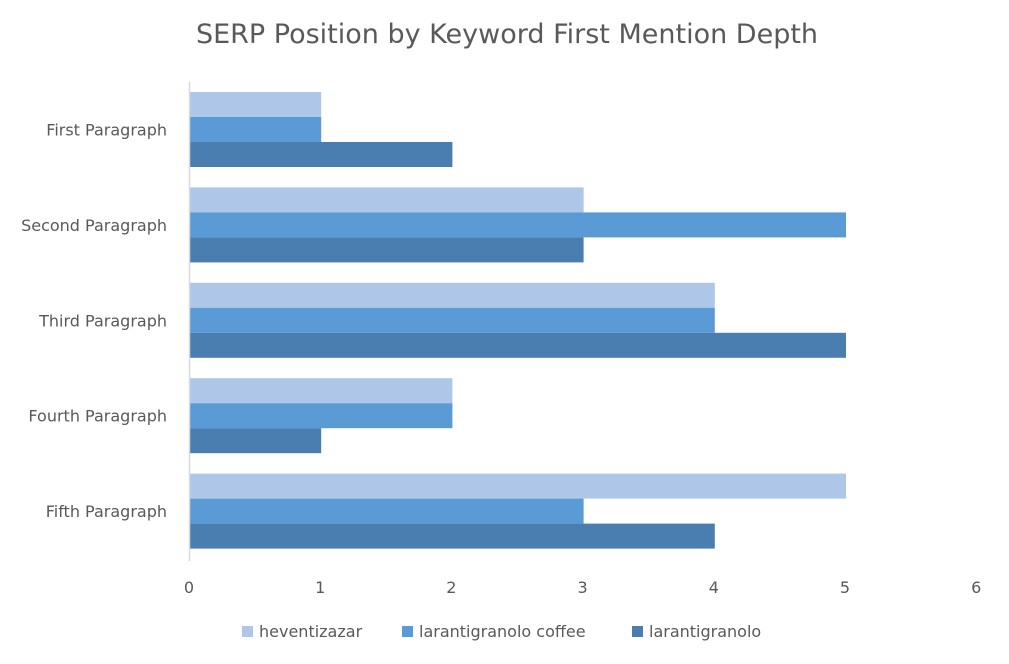 This screenshot has height=664, width=1009. What do you see at coordinates (102, 320) in the screenshot?
I see `category-label-third-paragraph: Third Paragraph` at bounding box center [102, 320].